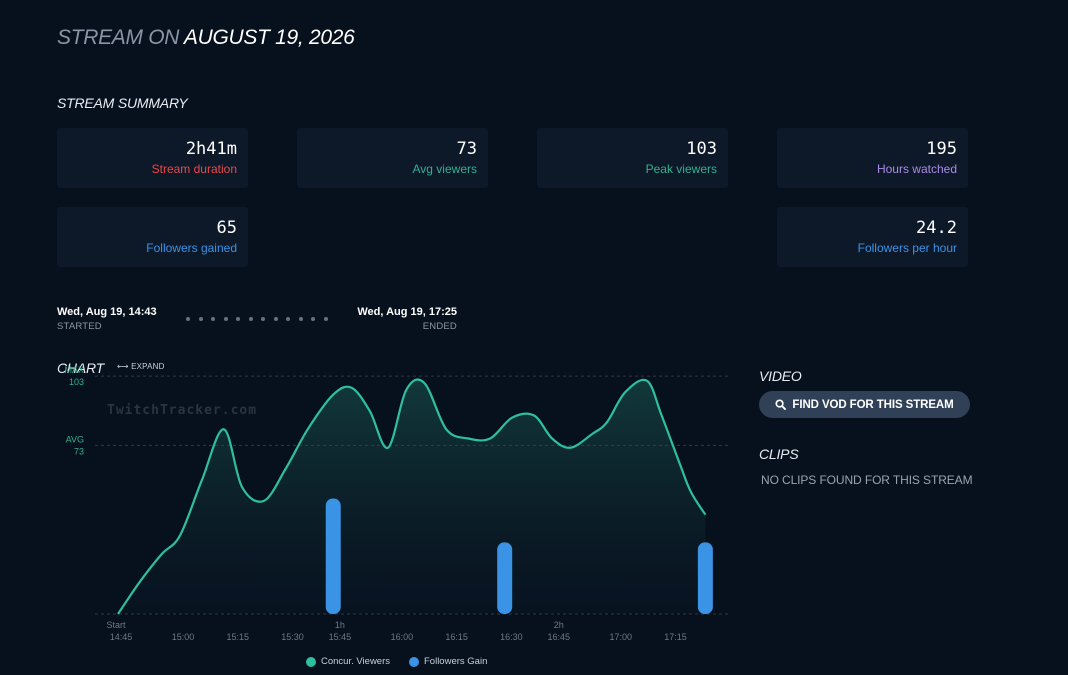 The width and height of the screenshot is (1068, 675). Describe the element at coordinates (292, 637) in the screenshot. I see `x-tick-time: 15:30` at that location.